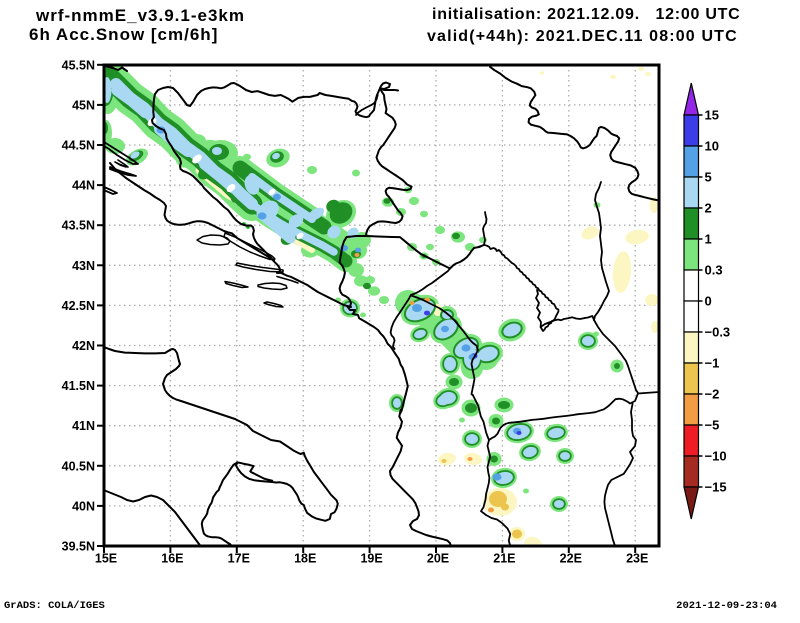  Describe the element at coordinates (708, 301) in the screenshot. I see `svg-text: 0` at that location.